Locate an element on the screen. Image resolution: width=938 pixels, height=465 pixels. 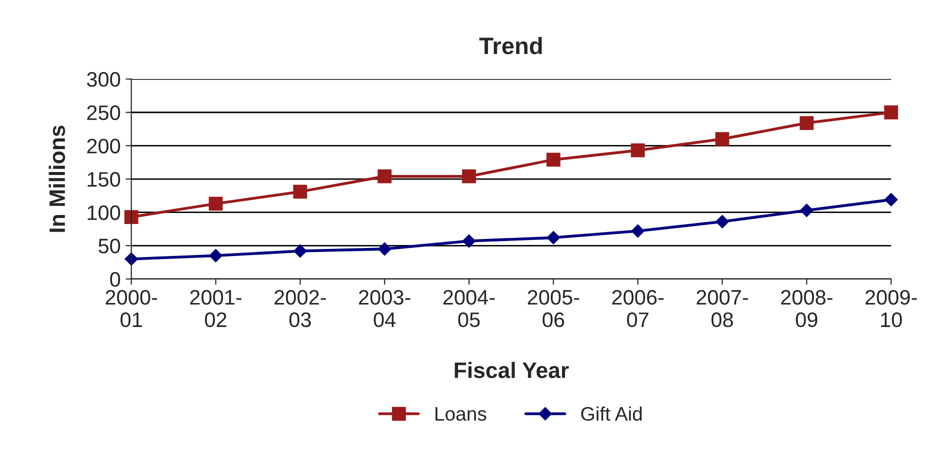
y-tick-label: 150 is located at coordinates (104, 179).